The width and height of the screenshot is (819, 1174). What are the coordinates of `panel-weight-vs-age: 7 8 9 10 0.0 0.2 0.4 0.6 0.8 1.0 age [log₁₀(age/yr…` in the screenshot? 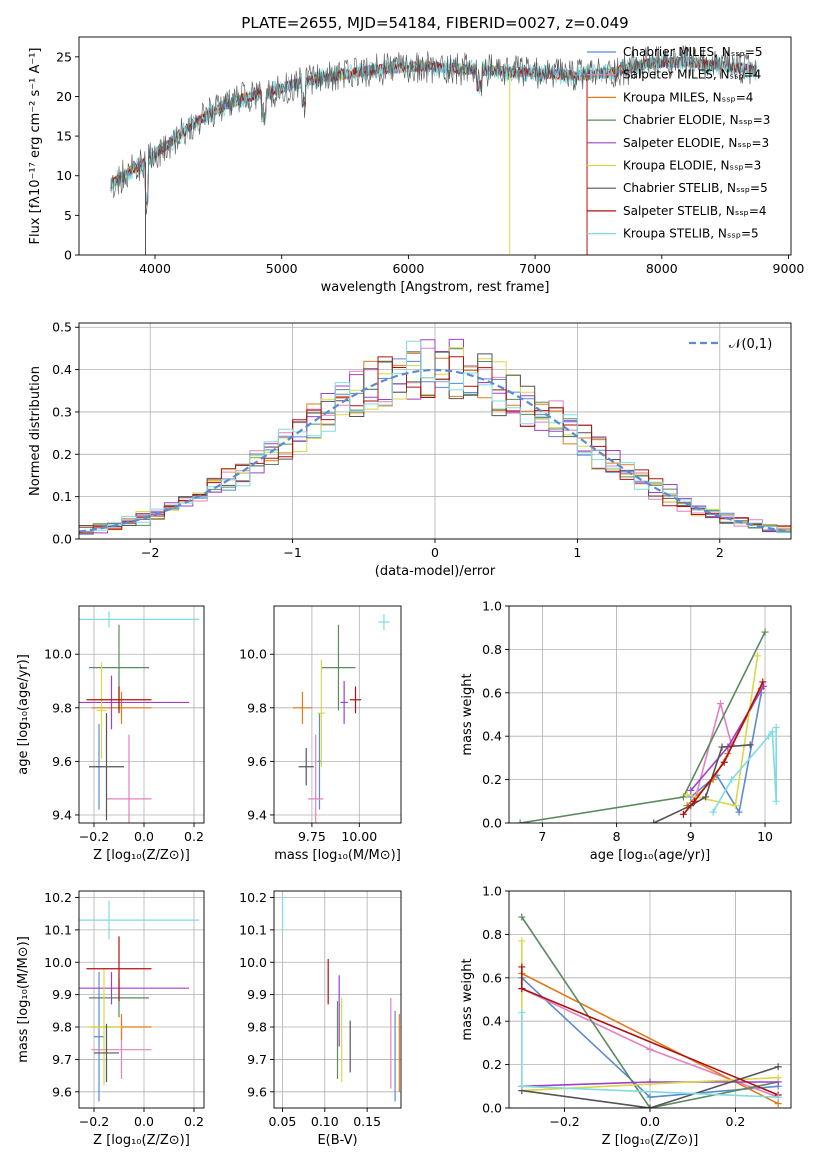 It's located at (626, 731).